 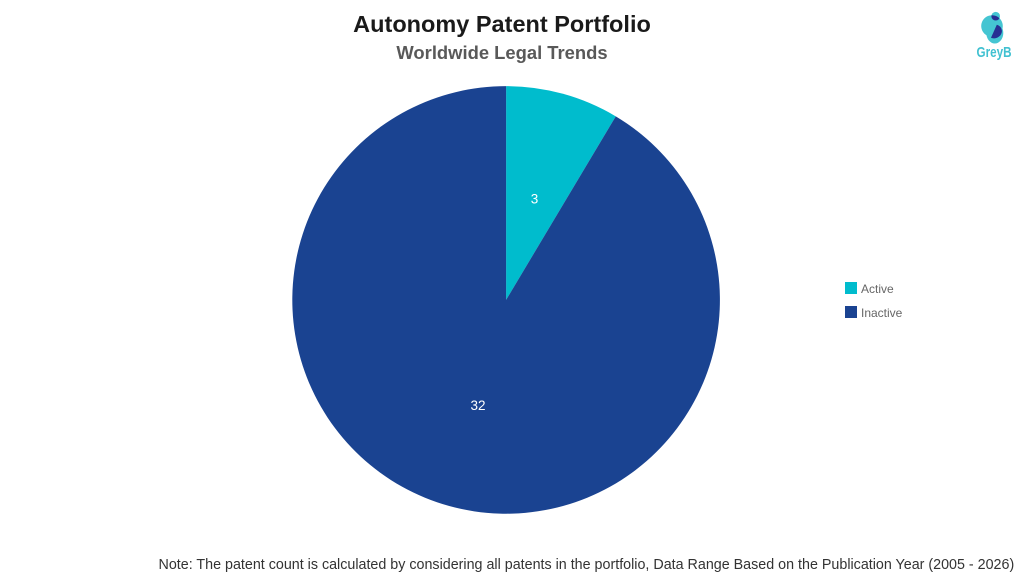 What do you see at coordinates (994, 52) in the screenshot?
I see `svg-text: GreyB` at bounding box center [994, 52].